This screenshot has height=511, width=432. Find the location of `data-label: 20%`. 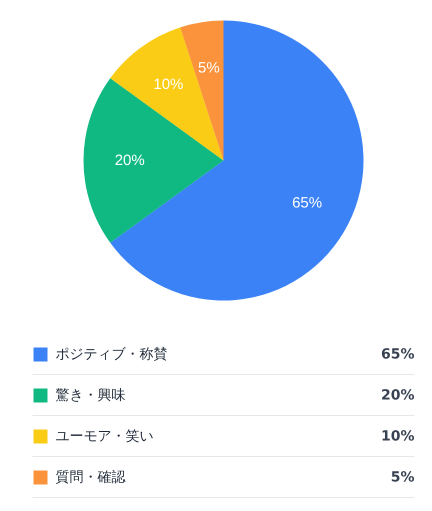

data-label: 20% is located at coordinates (129, 160).